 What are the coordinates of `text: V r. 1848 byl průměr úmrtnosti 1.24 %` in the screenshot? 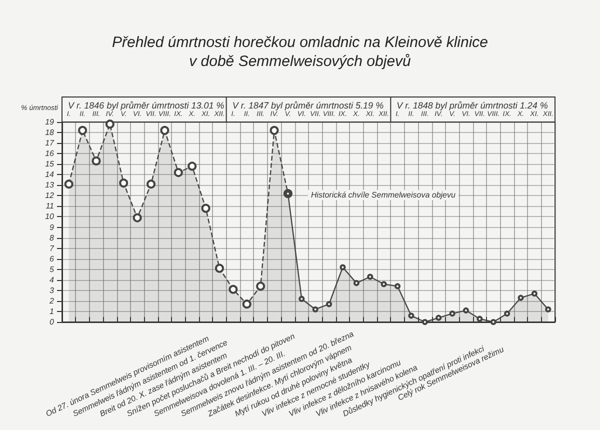 It's located at (472, 105).